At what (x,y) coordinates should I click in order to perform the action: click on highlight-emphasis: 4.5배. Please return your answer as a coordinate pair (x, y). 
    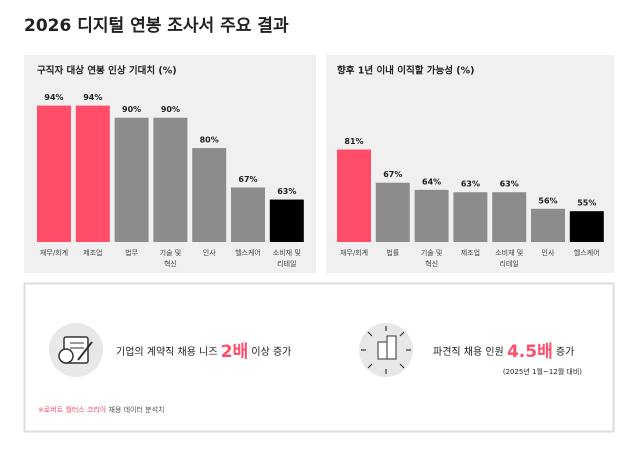
    Looking at the image, I should click on (530, 352).